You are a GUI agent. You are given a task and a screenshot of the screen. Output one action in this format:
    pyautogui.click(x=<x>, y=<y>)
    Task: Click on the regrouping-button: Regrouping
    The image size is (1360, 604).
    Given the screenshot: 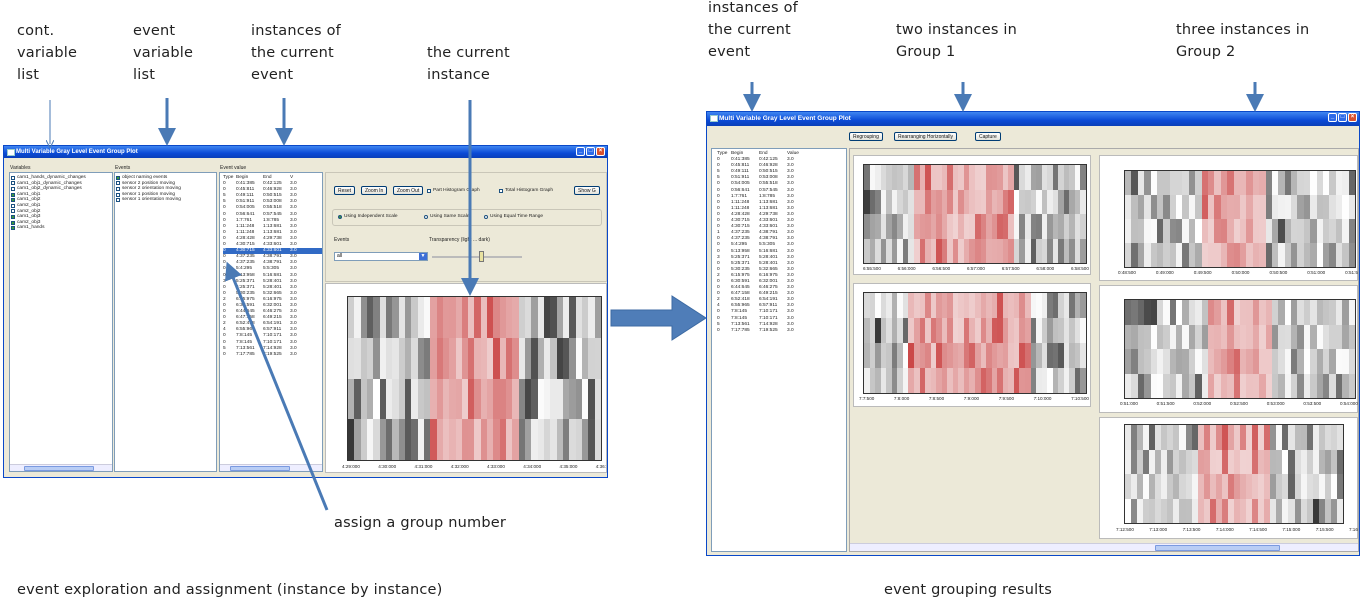 What is the action you would take?
    pyautogui.click(x=866, y=136)
    